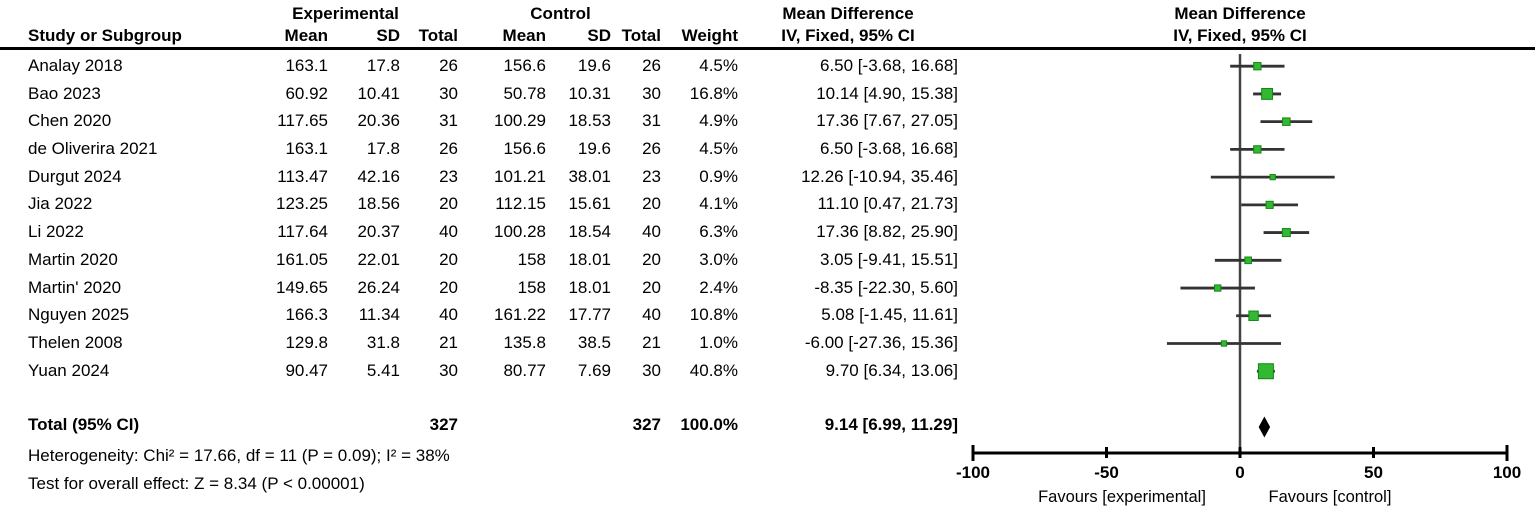 This screenshot has width=1535, height=527. I want to click on ctl-total: 21, so click(651, 343).